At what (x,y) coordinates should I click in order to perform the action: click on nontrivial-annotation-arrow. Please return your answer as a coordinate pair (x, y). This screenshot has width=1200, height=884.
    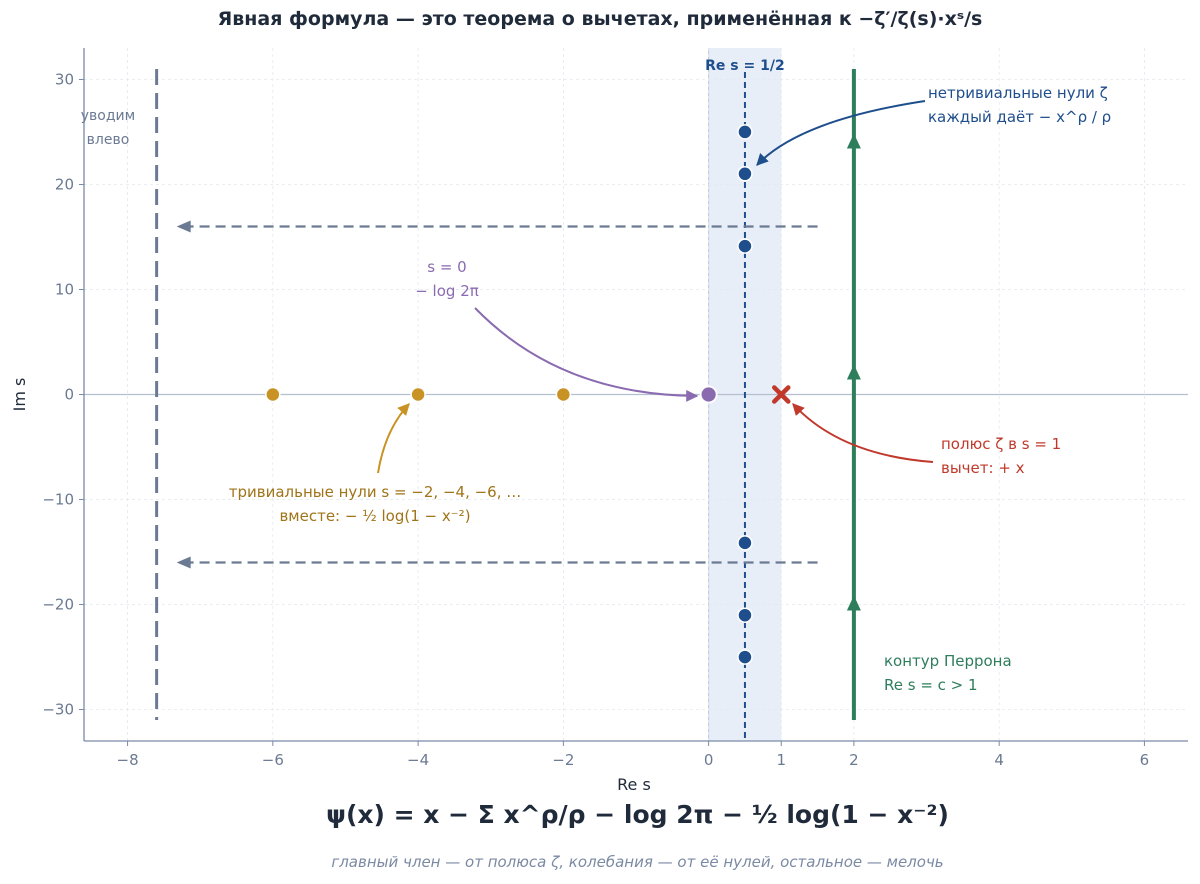
    Looking at the image, I should click on (841, 133).